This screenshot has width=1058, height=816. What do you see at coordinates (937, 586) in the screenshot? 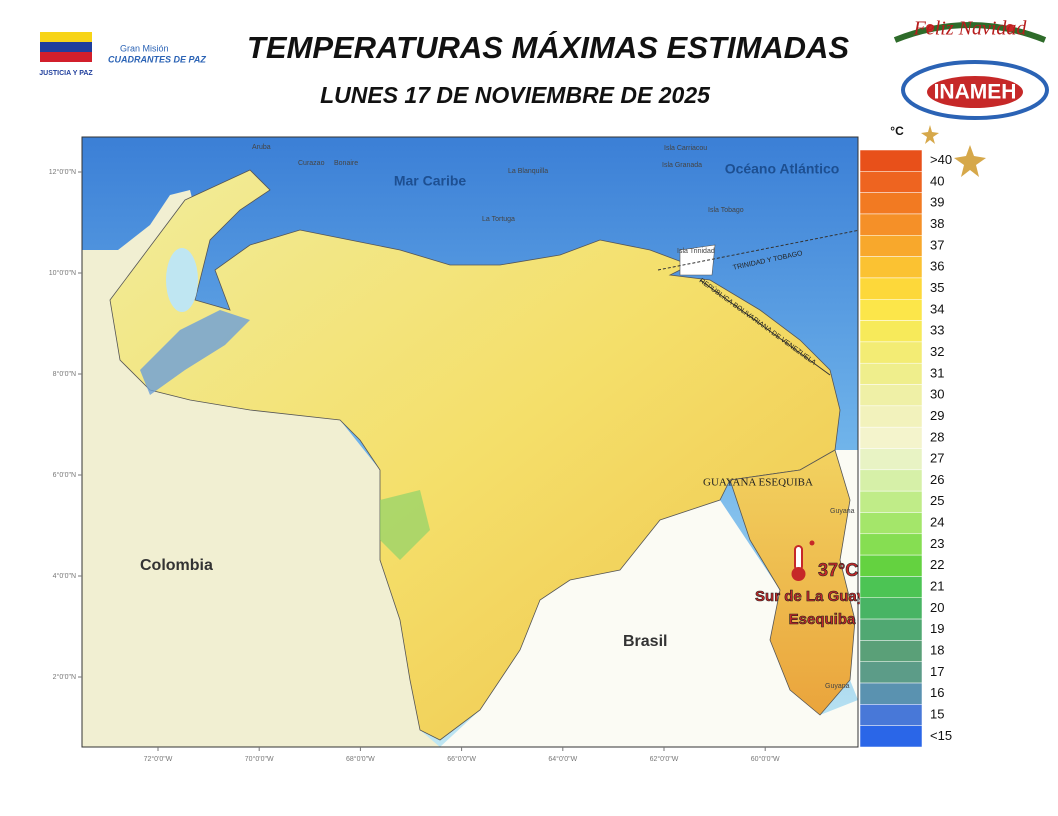
I see `legend-label: 21` at bounding box center [937, 586].